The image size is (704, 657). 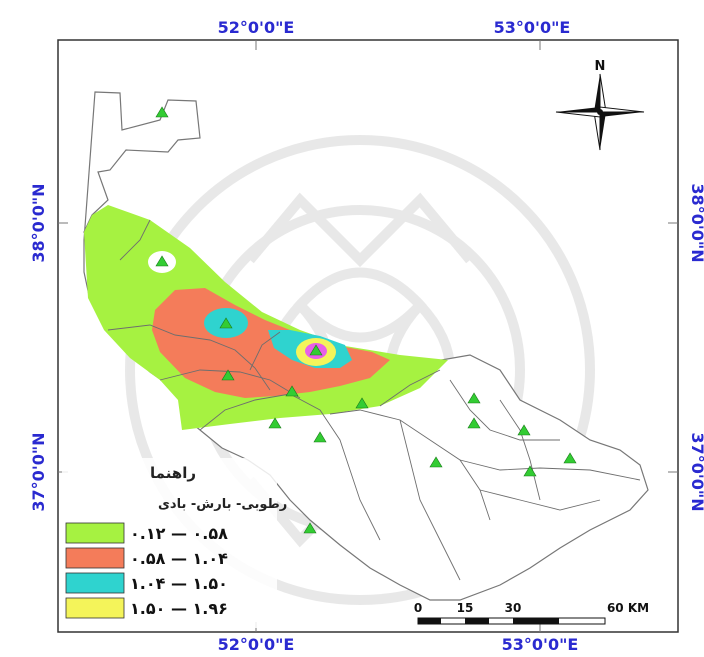 What do you see at coordinates (696, 471) in the screenshot?
I see `right-latitude-label-2: 37°0'0"N` at bounding box center [696, 471].